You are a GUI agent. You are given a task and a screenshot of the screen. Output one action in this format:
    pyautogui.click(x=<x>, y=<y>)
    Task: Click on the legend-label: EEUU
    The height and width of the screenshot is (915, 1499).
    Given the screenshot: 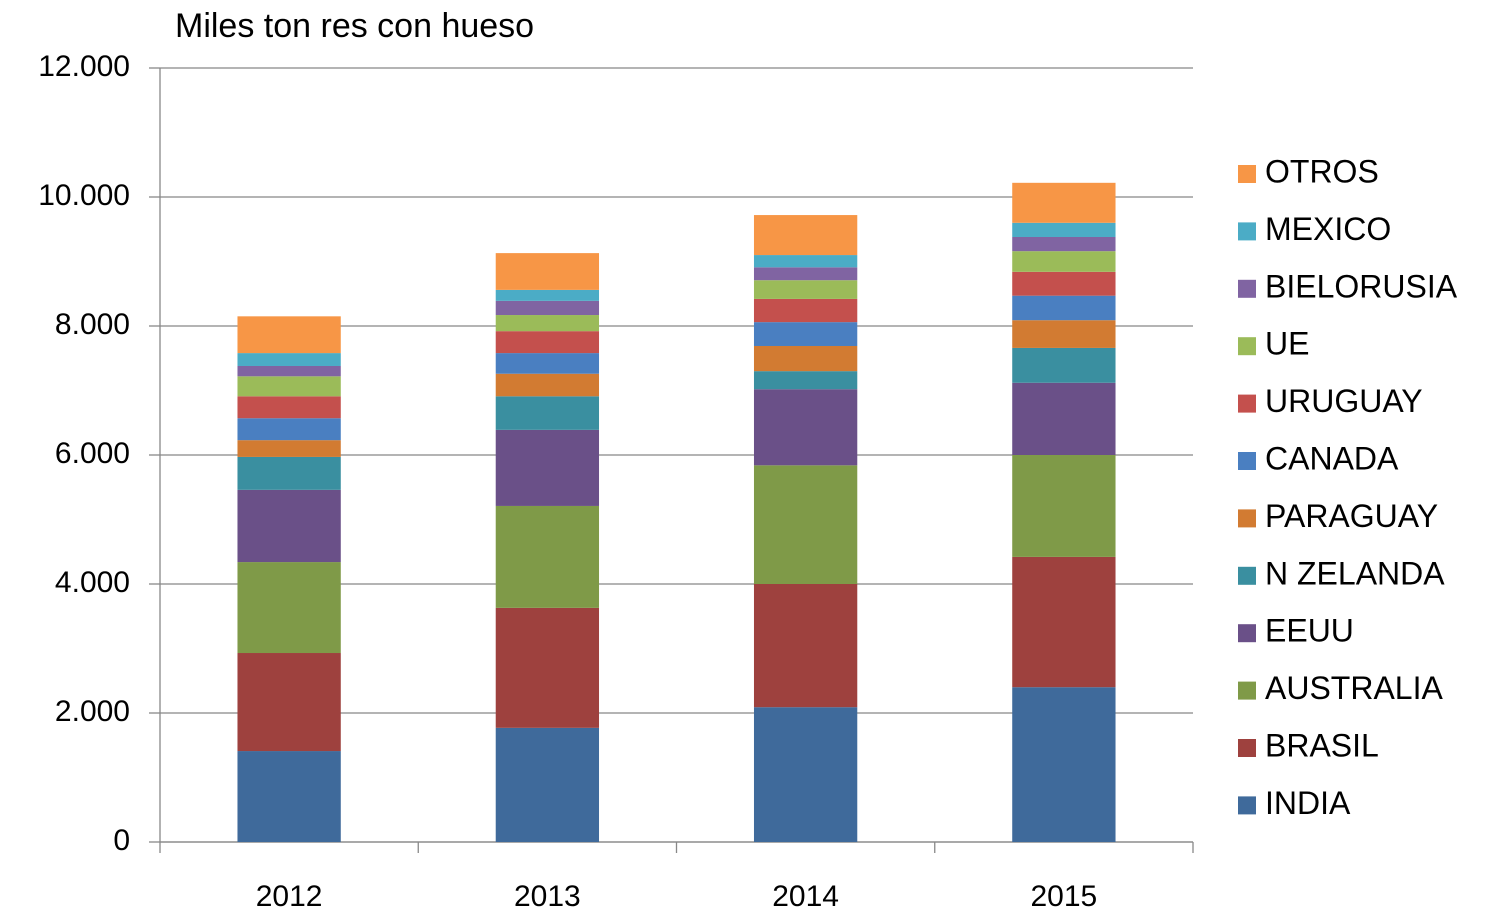 What is the action you would take?
    pyautogui.click(x=1309, y=631)
    